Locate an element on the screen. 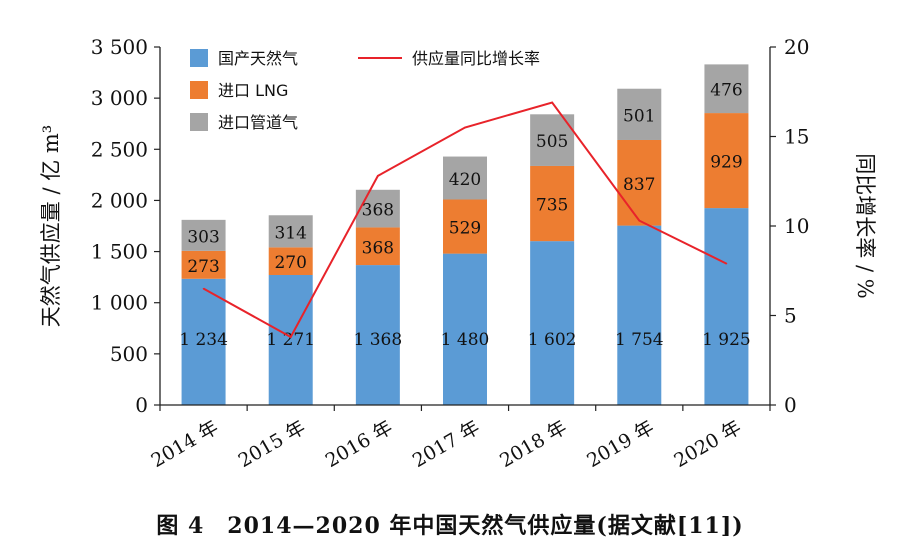  legend-label-growth: 供应量同比增长率 is located at coordinates (476, 58).